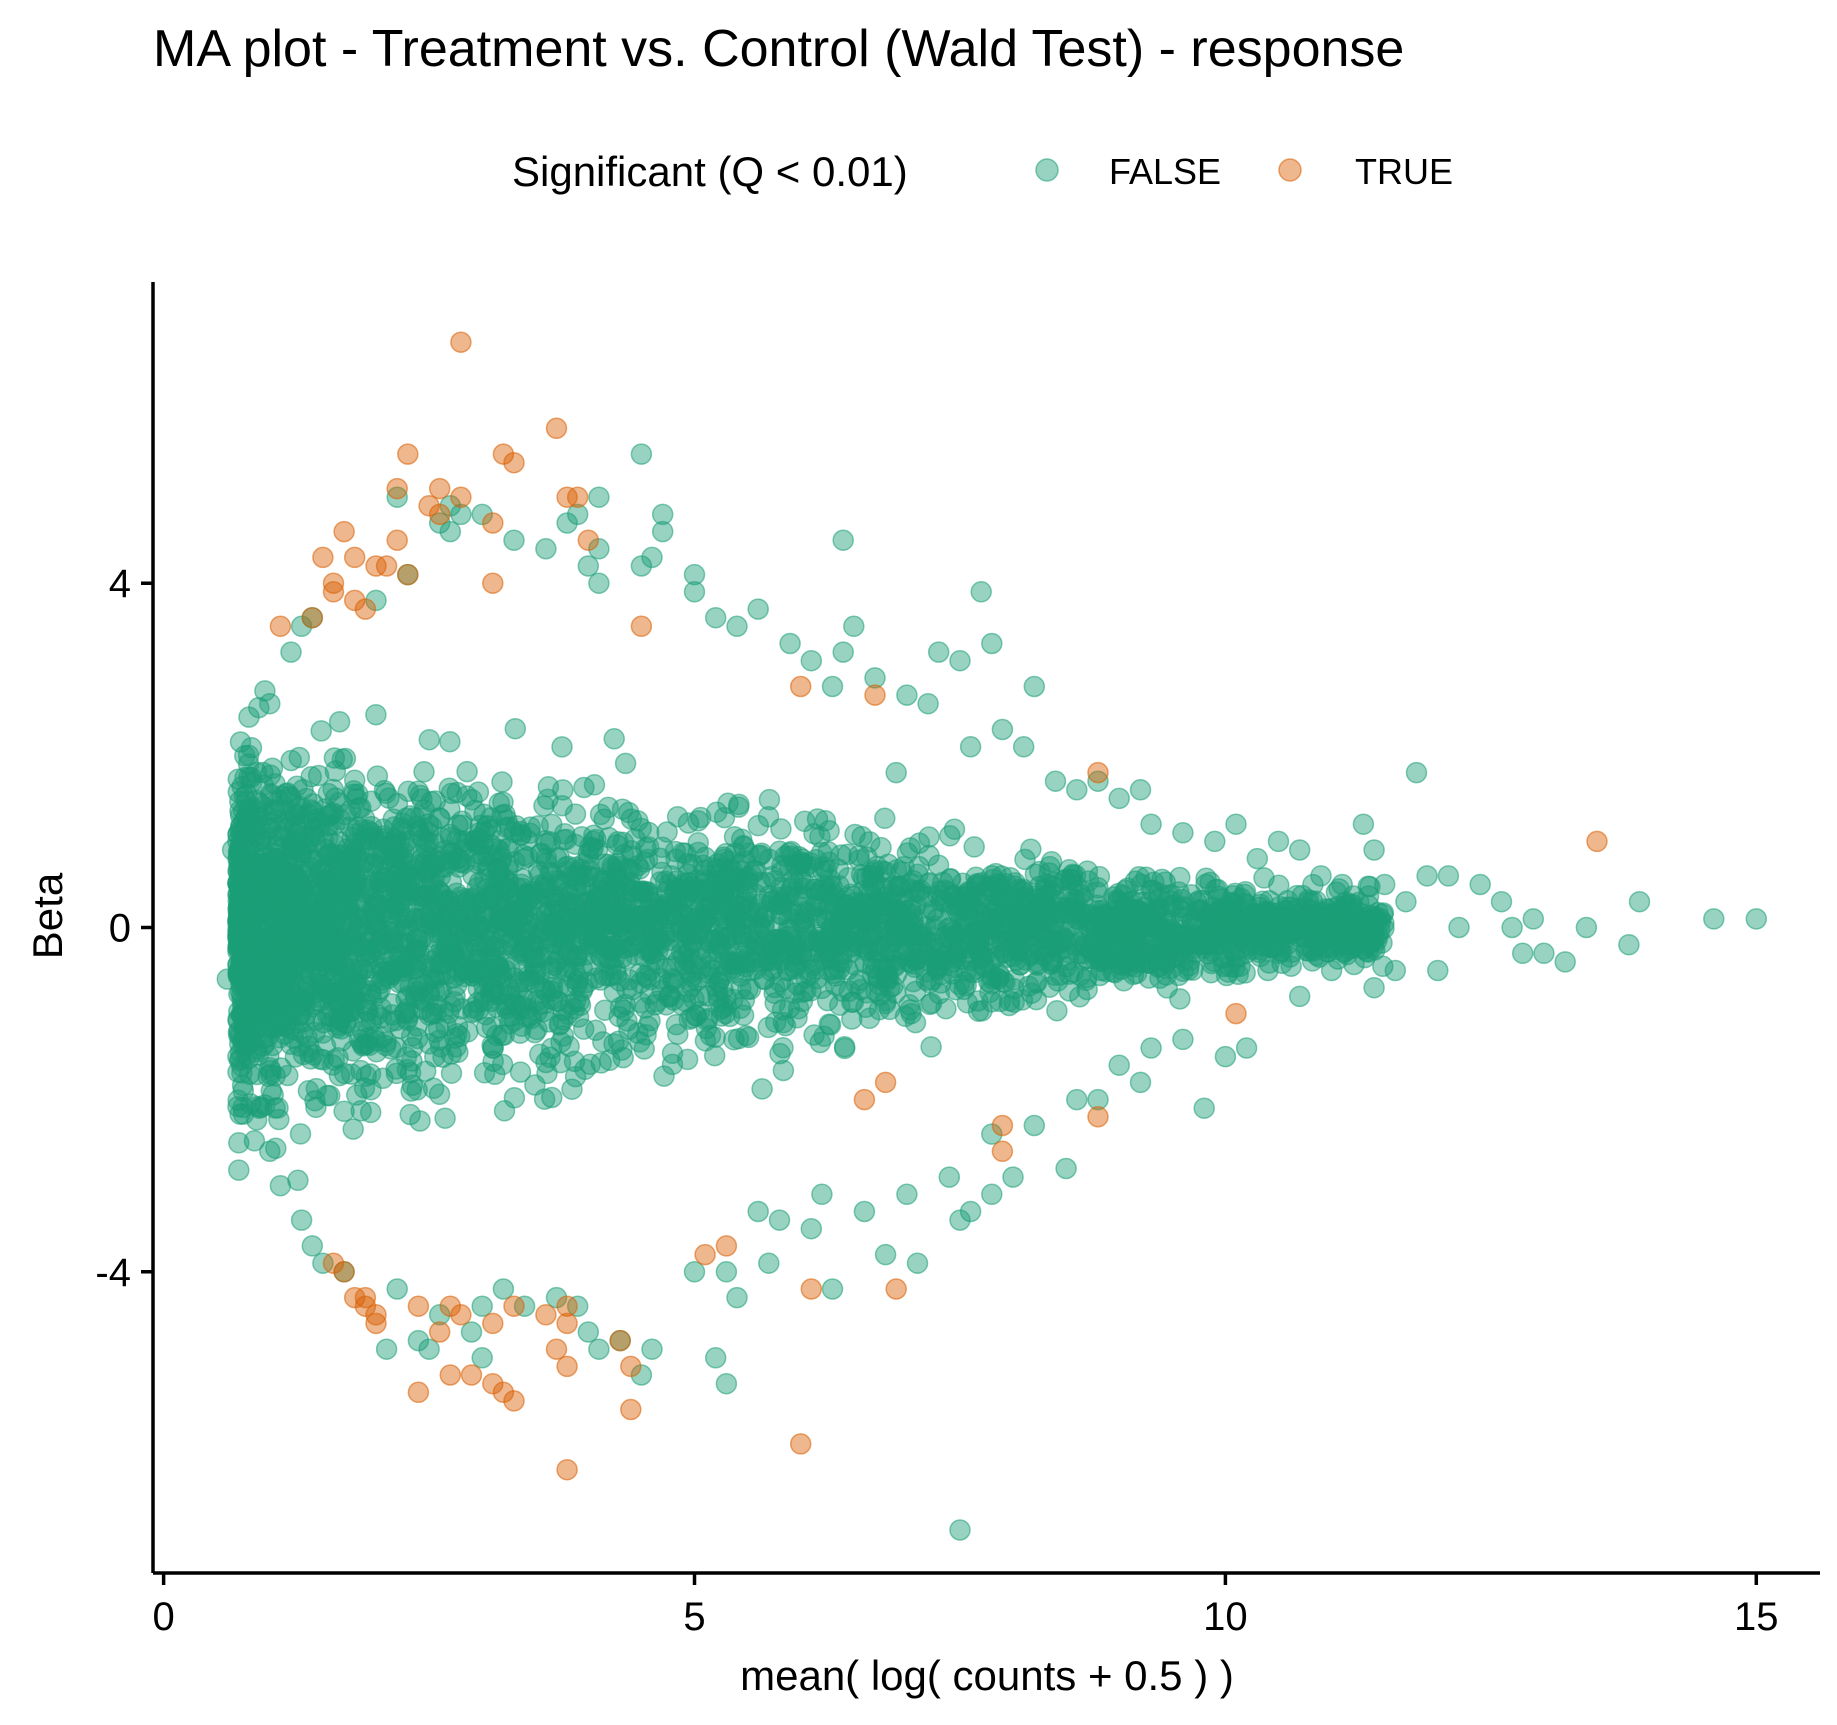 The height and width of the screenshot is (1725, 1837). Describe the element at coordinates (120, 929) in the screenshot. I see `y-tick-label: 0` at that location.